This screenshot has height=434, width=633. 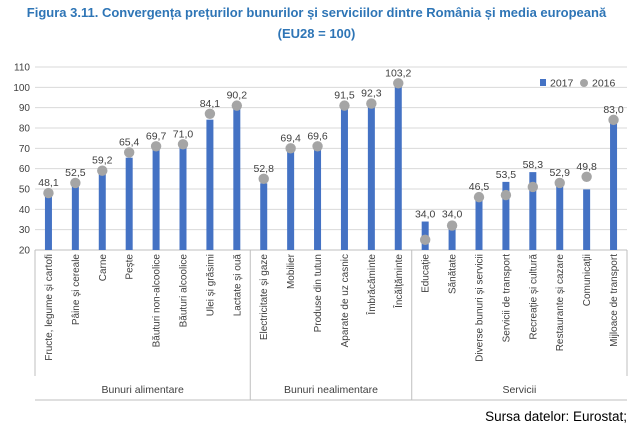 What do you see at coordinates (103, 268) in the screenshot?
I see `category-label: Carne` at bounding box center [103, 268].